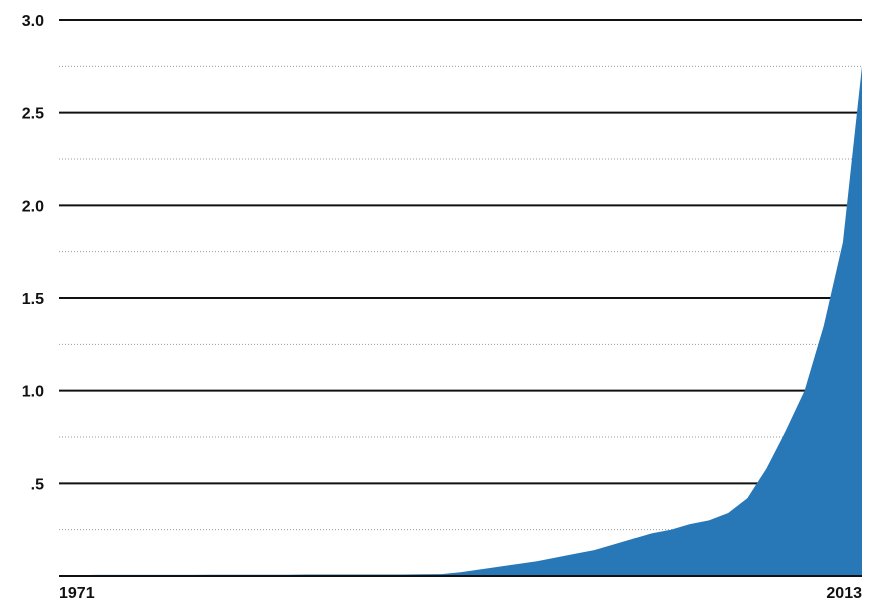 The height and width of the screenshot is (603, 877). Describe the element at coordinates (33, 253) in the screenshot. I see `y-axis-tick-labels: 3.0 2.5 2.0 1.5 1.0 .5` at that location.